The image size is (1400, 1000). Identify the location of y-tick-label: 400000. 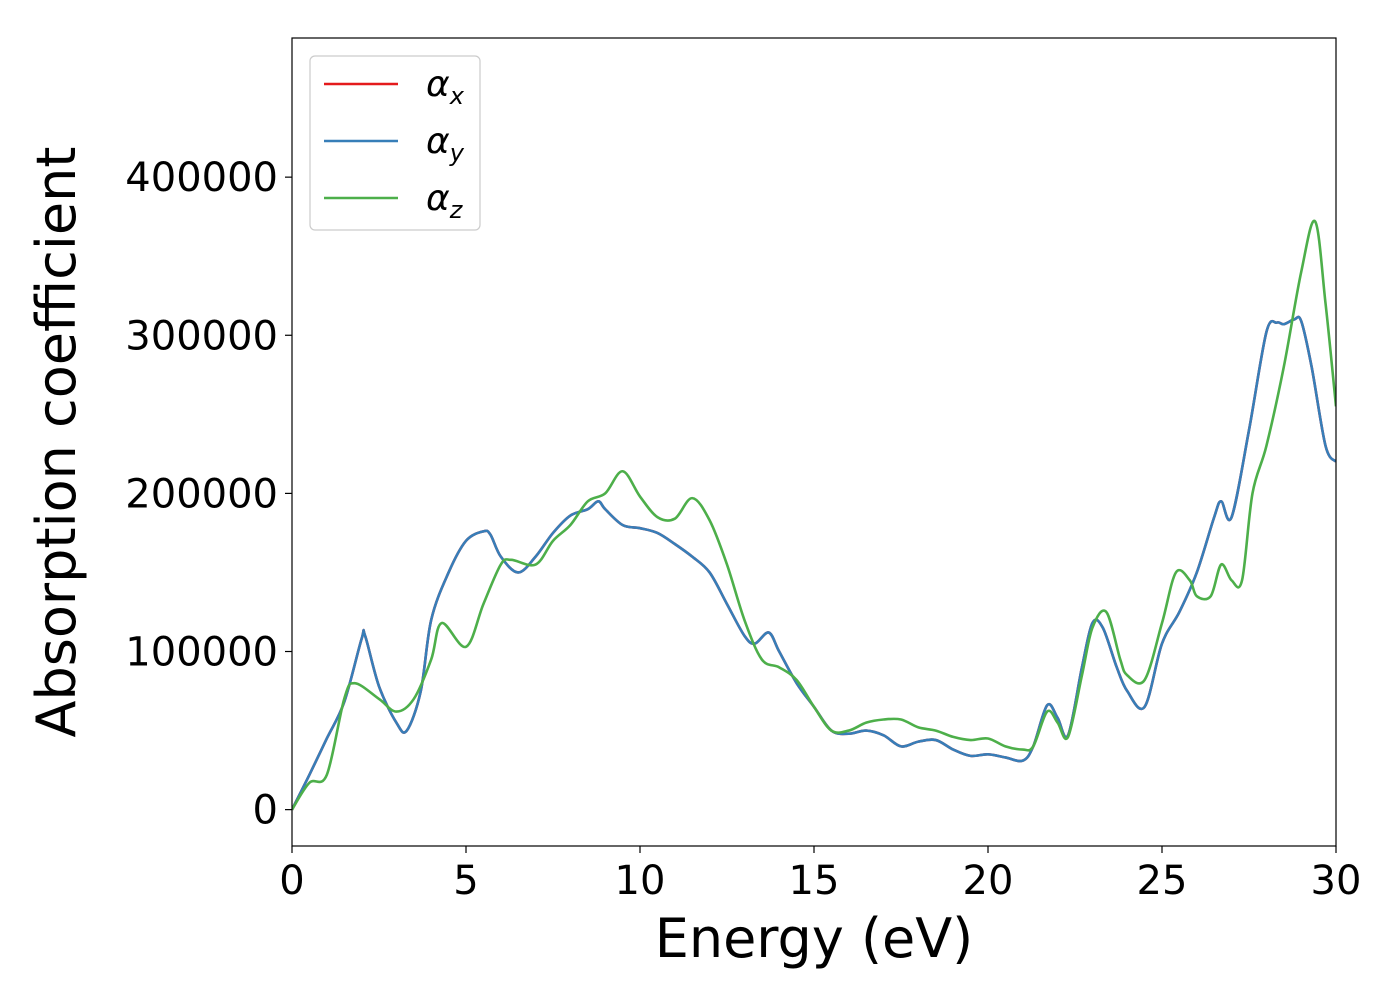
(201, 178).